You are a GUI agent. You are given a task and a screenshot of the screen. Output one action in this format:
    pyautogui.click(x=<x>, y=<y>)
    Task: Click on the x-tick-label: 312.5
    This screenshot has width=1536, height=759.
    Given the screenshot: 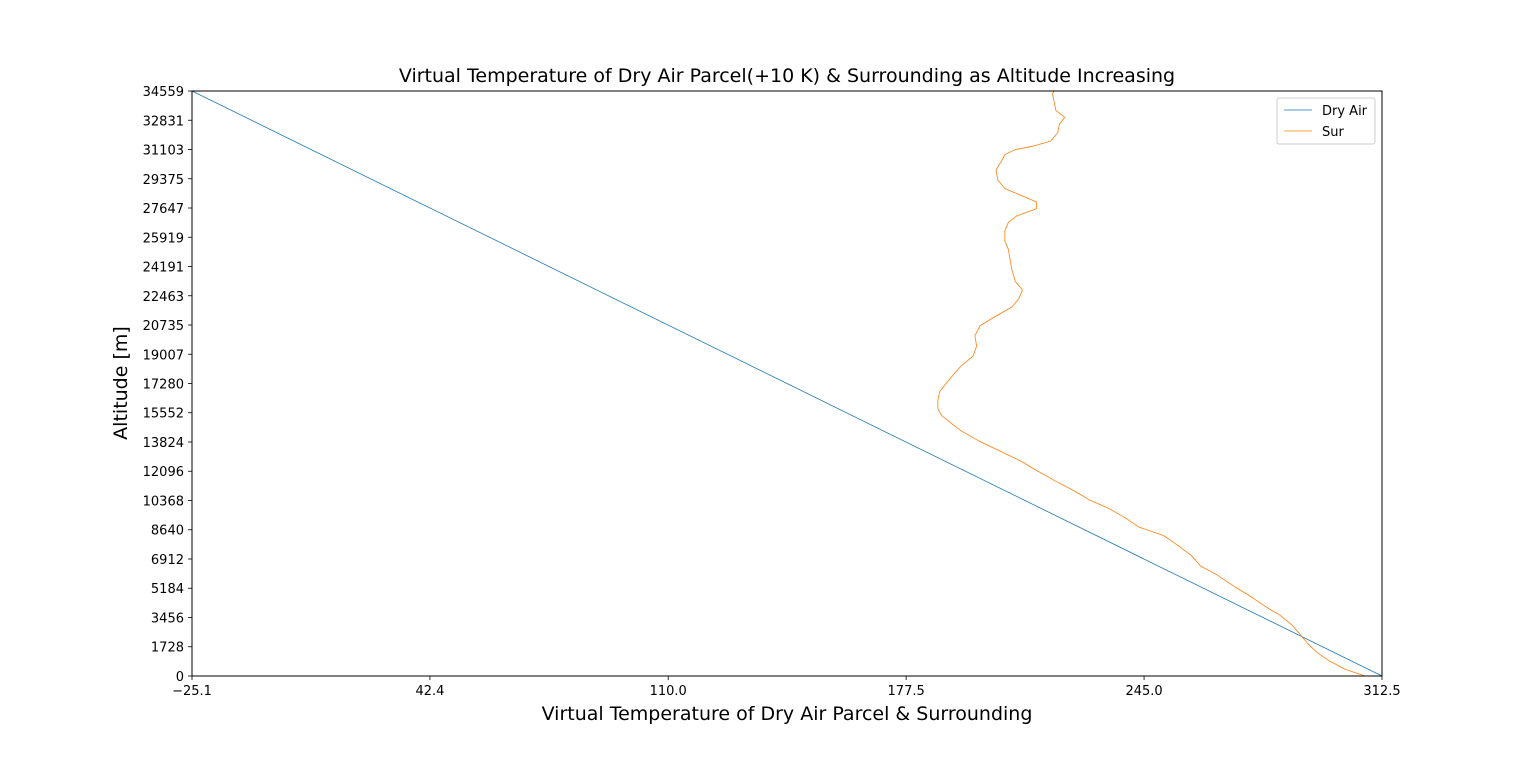 What is the action you would take?
    pyautogui.click(x=1381, y=691)
    